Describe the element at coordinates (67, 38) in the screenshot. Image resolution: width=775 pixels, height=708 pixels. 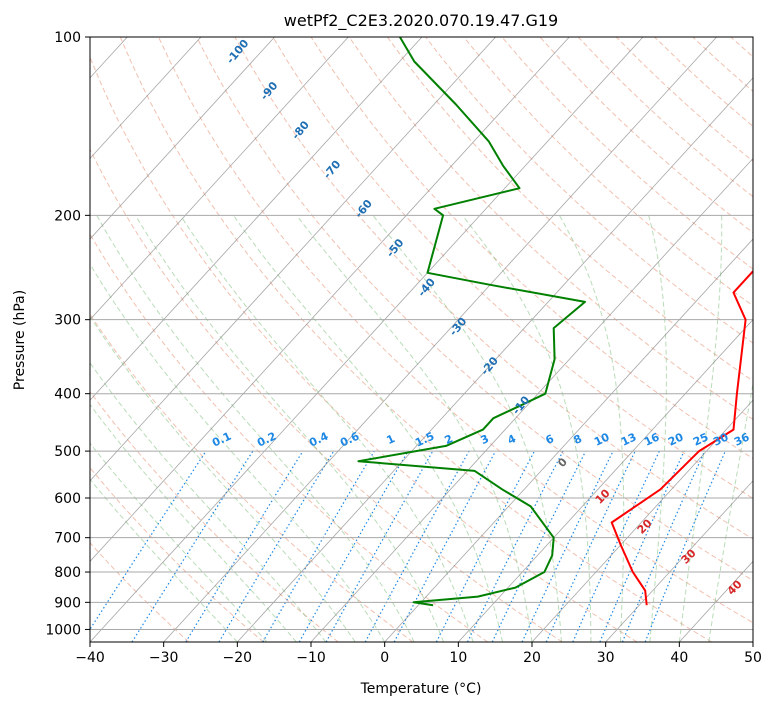
I see `y-tick-label: 100` at that location.